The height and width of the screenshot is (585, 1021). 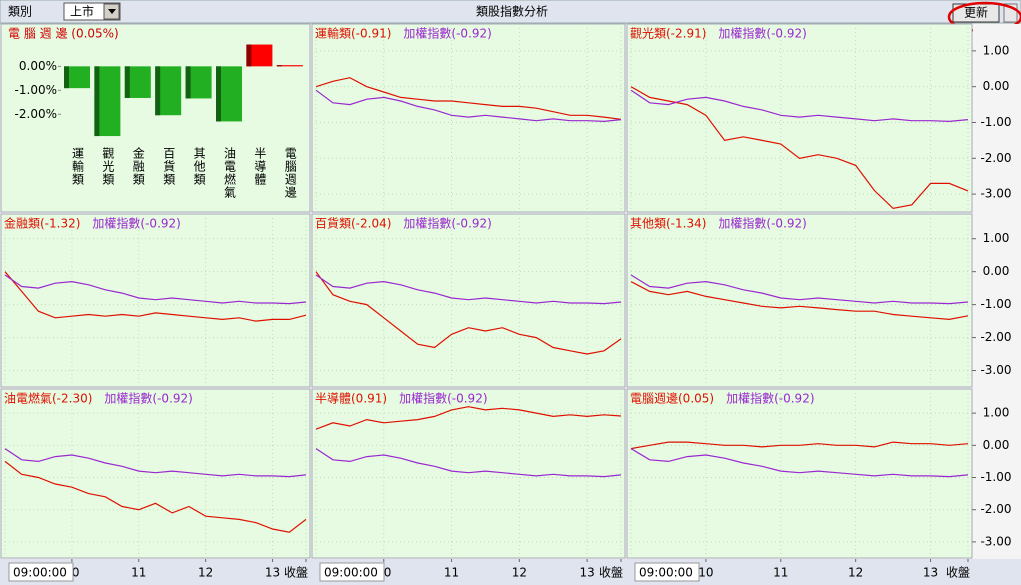 What do you see at coordinates (353, 223) in the screenshot?
I see `legend-label: 百貨類(-2.04)` at bounding box center [353, 223].